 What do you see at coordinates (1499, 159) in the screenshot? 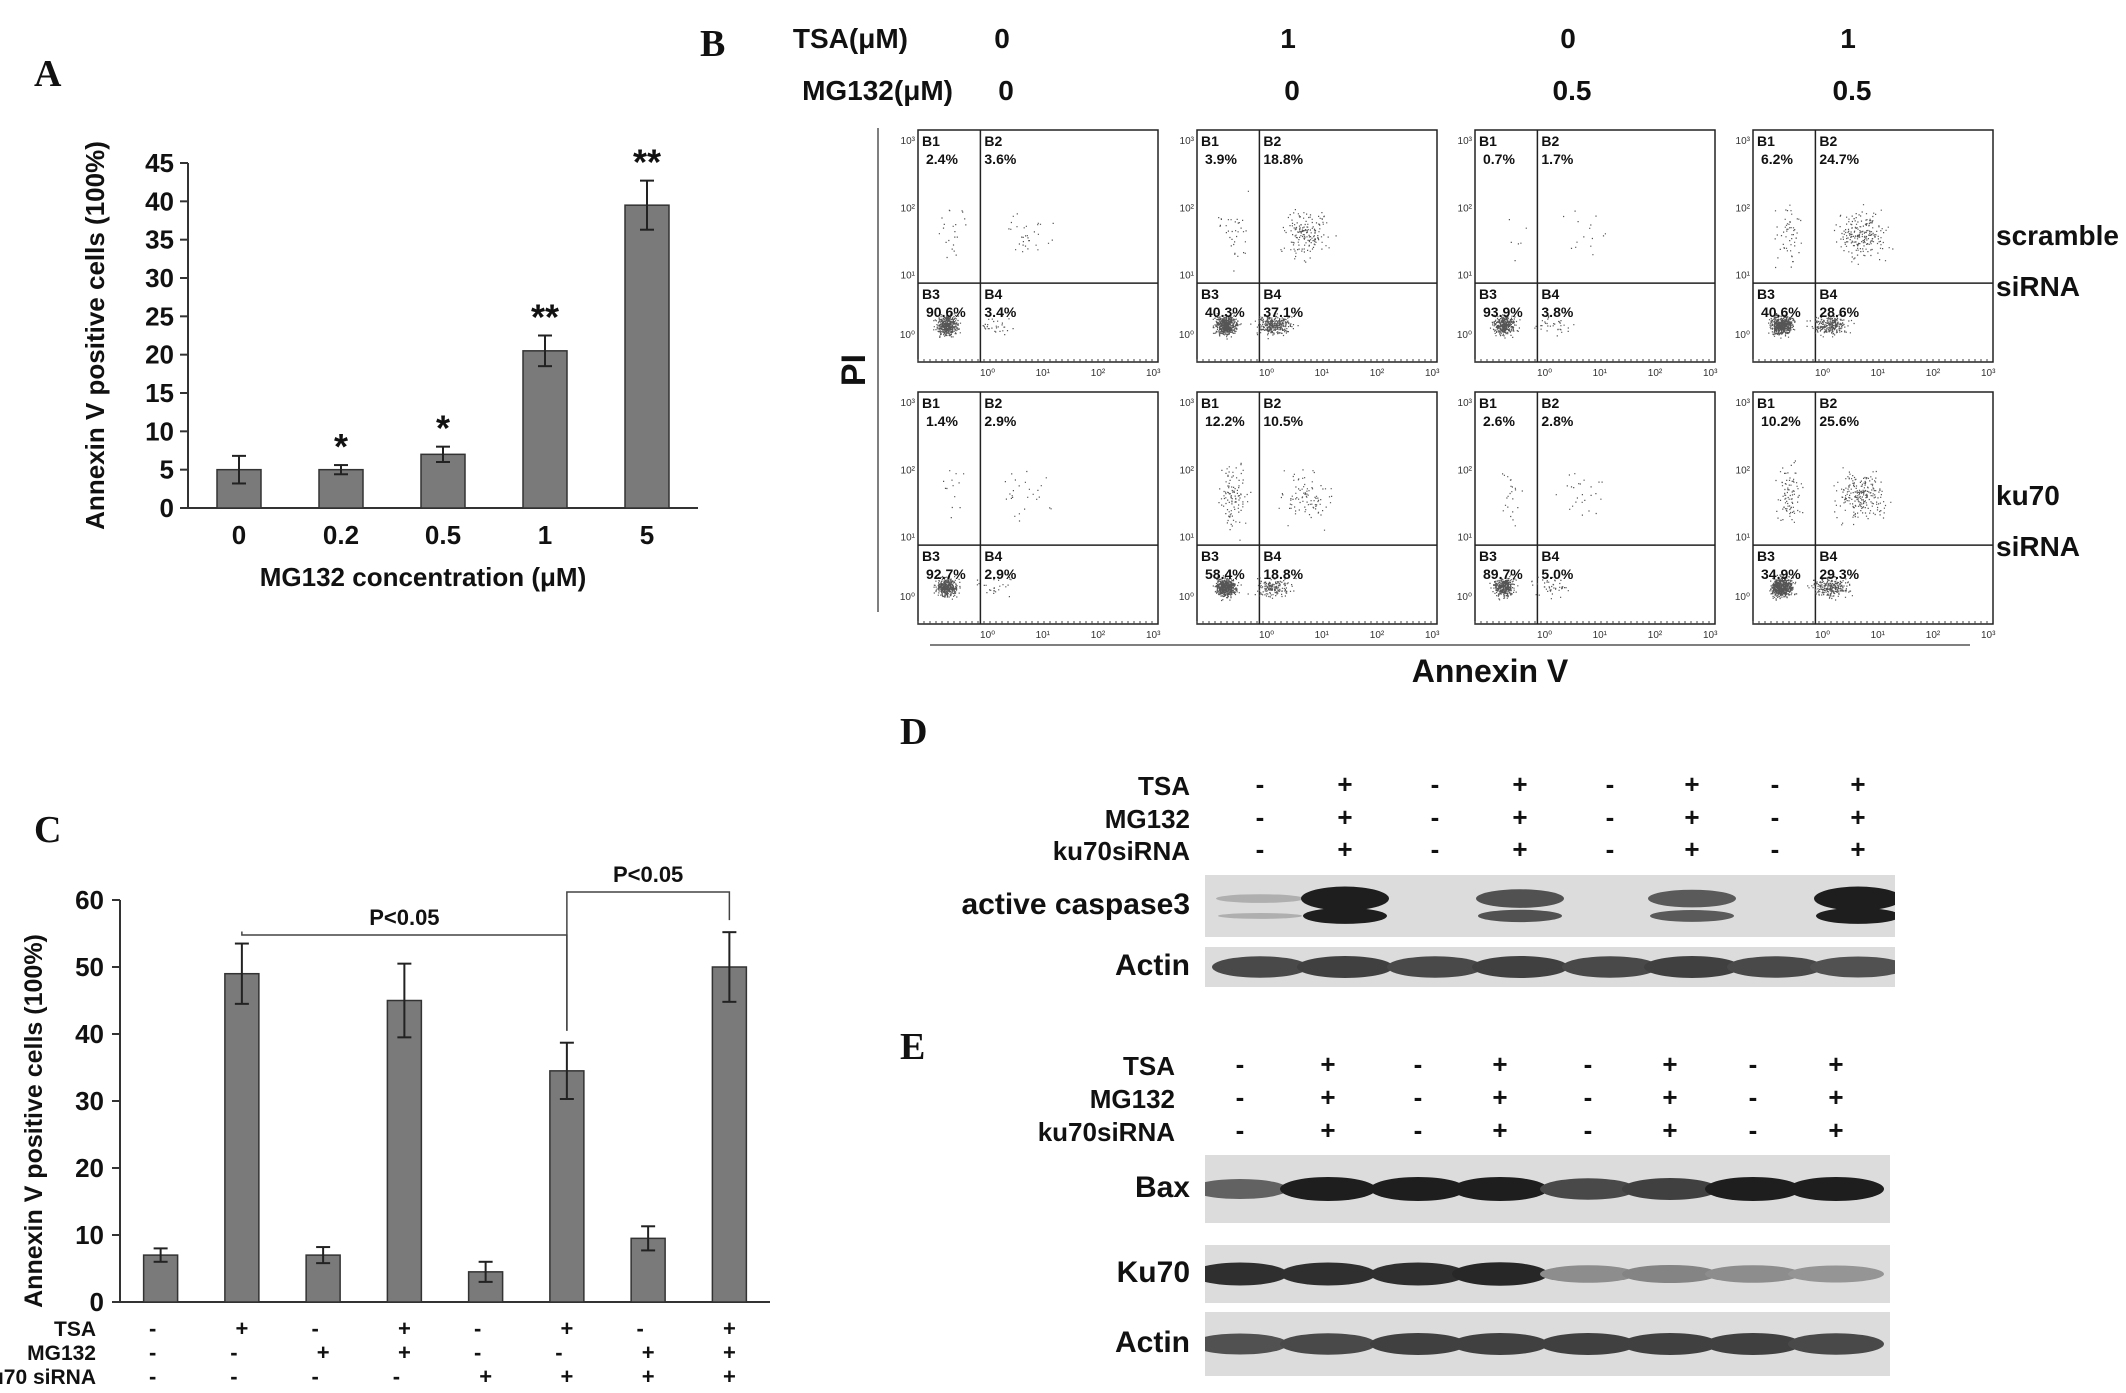
I see `quadrant-percent: 0.7%` at bounding box center [1499, 159].